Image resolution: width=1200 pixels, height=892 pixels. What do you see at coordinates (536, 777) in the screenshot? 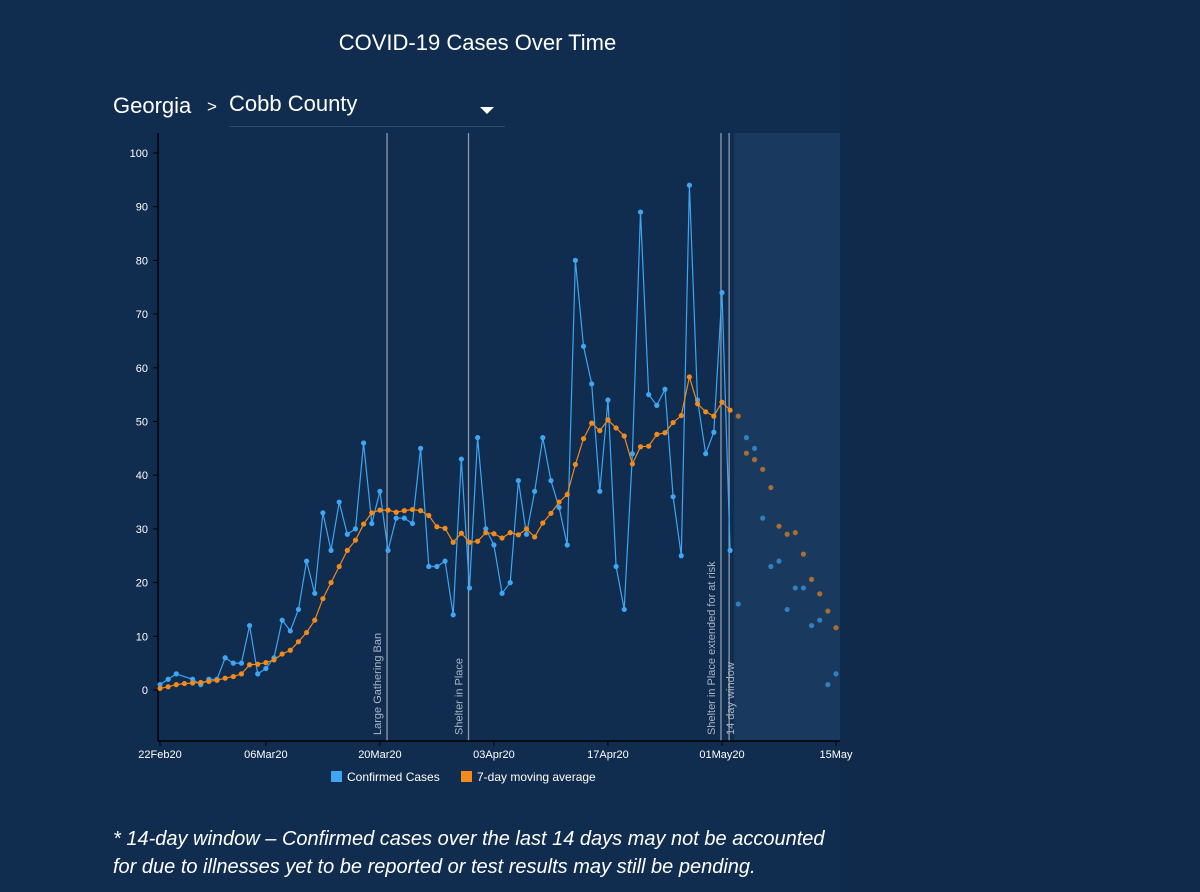
I see `legend-label-average: 7-day moving average` at bounding box center [536, 777].